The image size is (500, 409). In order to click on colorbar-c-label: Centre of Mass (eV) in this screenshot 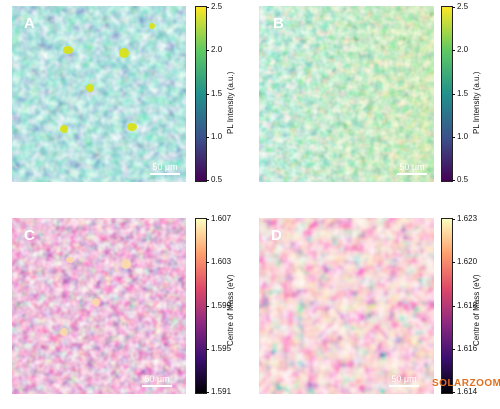, I will do `click(230, 310)`.